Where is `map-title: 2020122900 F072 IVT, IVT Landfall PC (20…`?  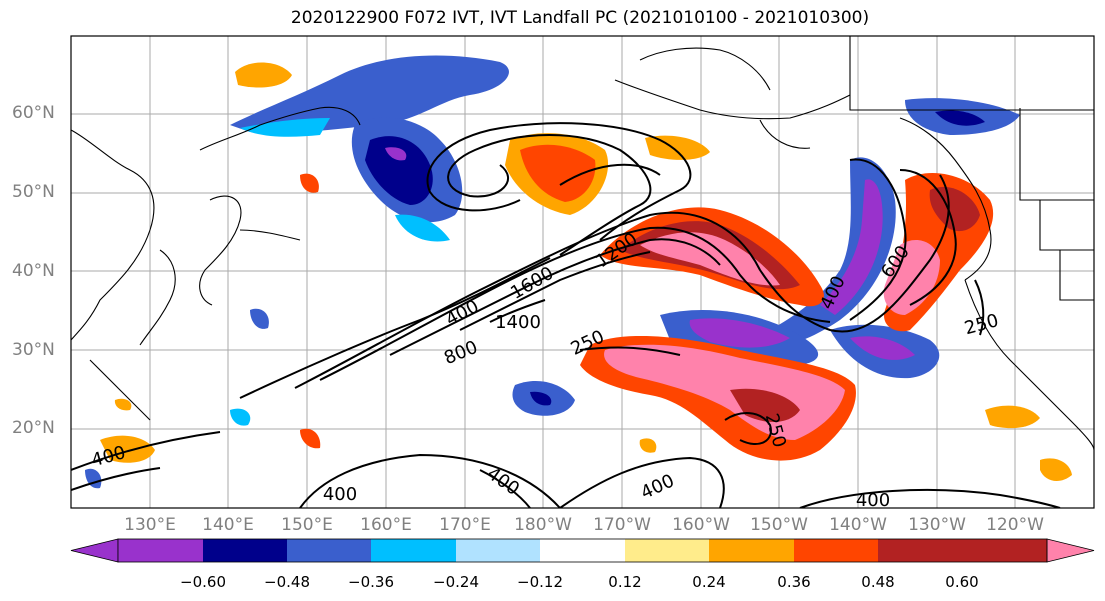 map-title: 2020122900 F072 IVT, IVT Landfall PC (20… is located at coordinates (580, 18).